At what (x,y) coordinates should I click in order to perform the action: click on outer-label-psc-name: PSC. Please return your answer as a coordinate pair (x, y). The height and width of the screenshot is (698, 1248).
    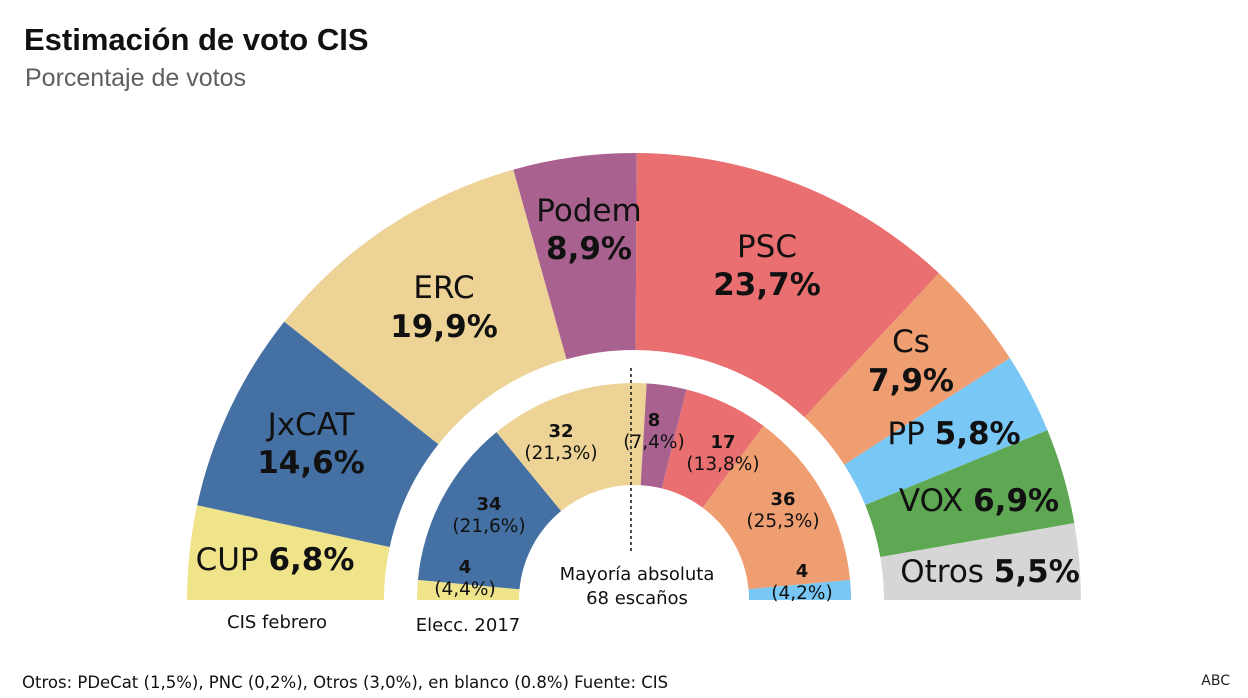
    Looking at the image, I should click on (767, 247).